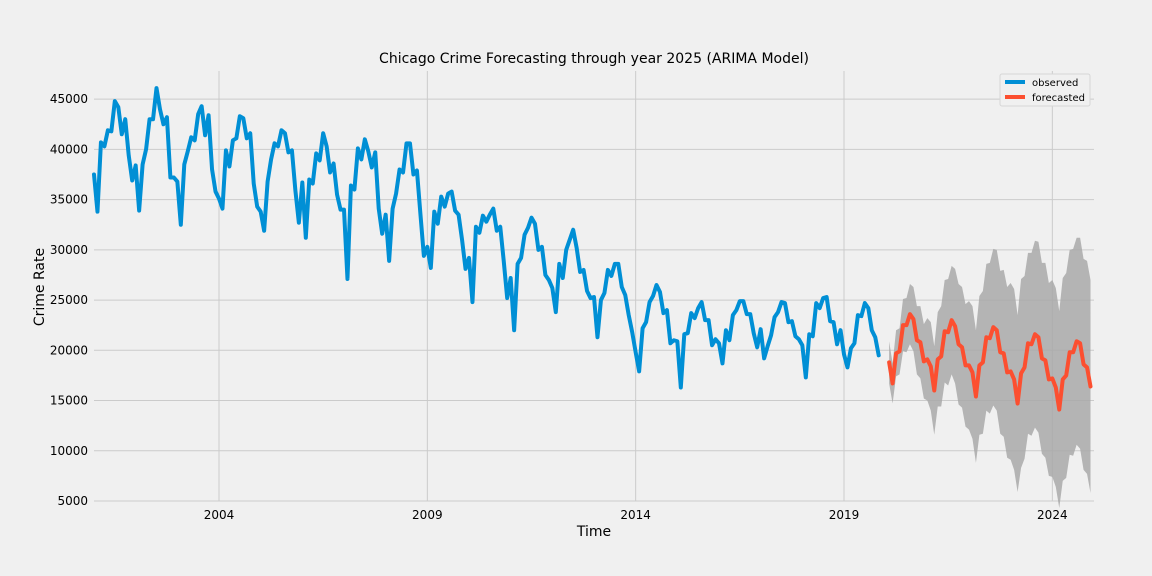 The image size is (1152, 576). Describe the element at coordinates (990, 362) in the screenshot. I see `forecasted-series-line` at that location.